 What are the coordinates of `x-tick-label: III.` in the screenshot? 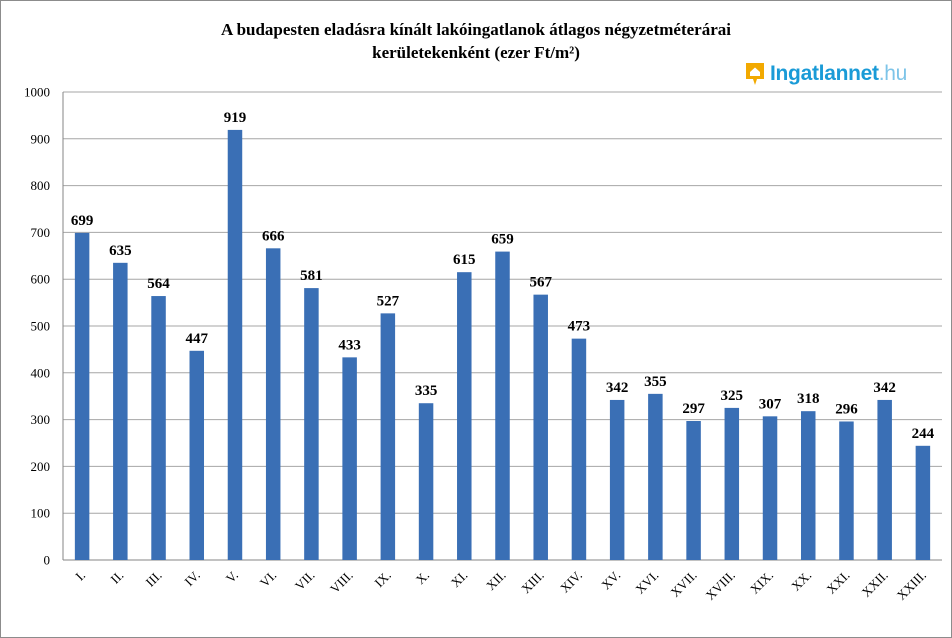 It's located at (154, 579).